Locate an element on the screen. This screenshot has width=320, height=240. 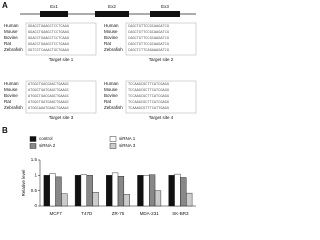
y-tick-label: 0.5 is located at coordinates (34, 190).